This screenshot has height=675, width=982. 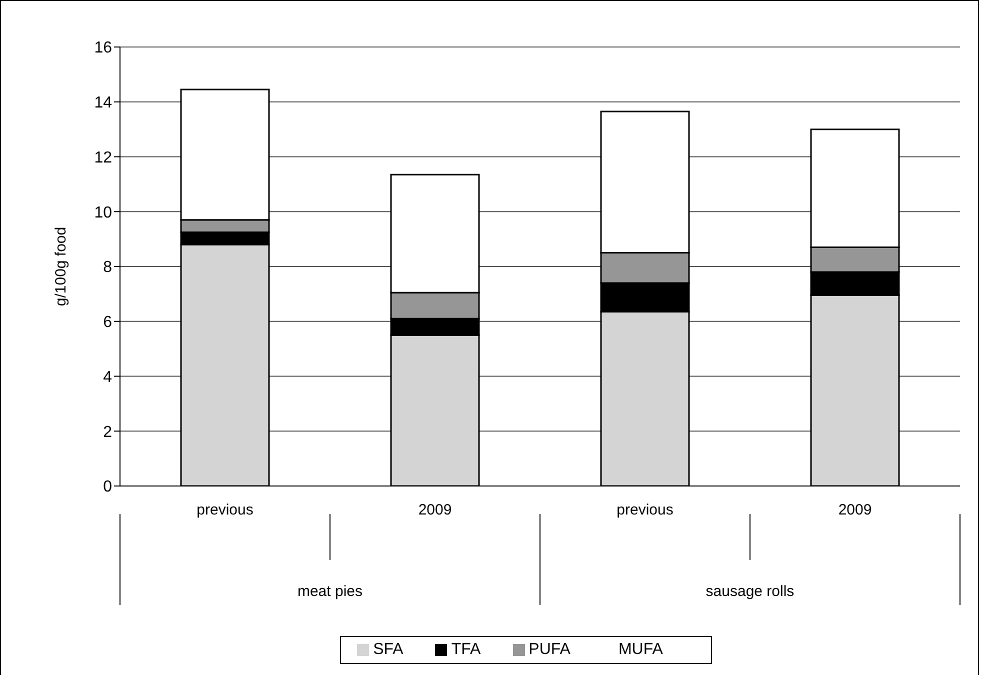 I want to click on y-tick-label: 4, so click(x=107, y=377).